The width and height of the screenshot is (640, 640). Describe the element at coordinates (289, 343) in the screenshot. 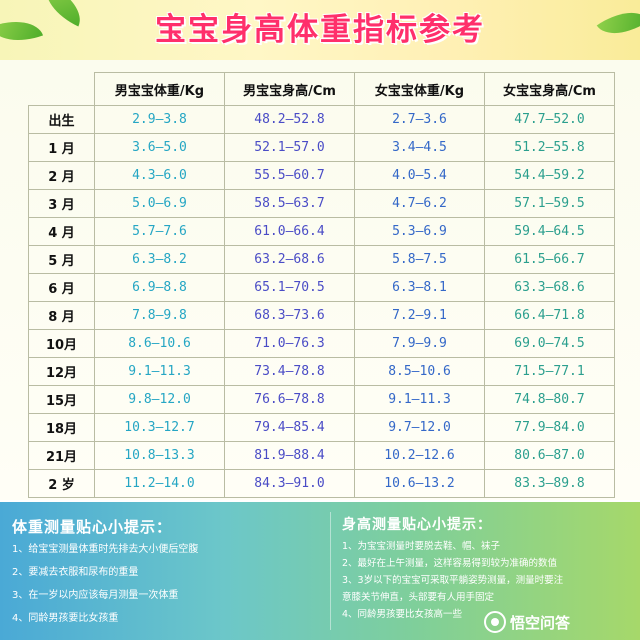

I see `bh-cell: 71.0—76.3` at that location.